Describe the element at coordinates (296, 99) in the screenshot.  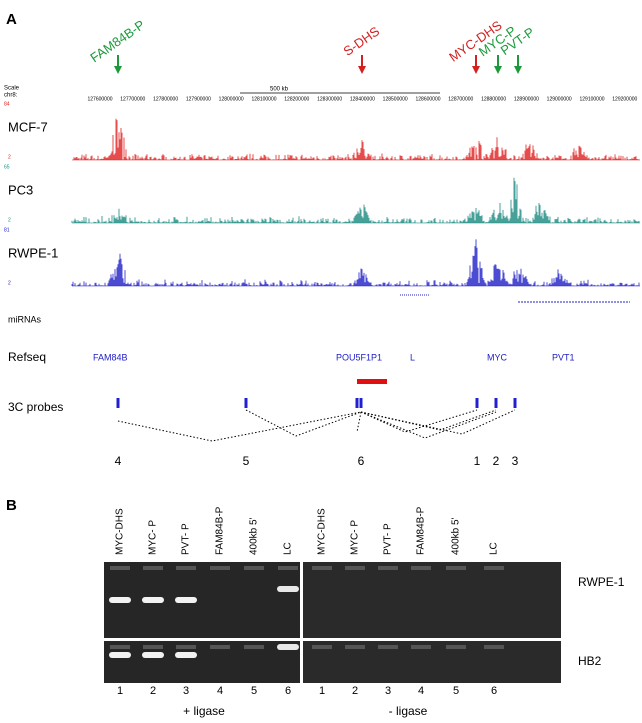
I see `coord-label: 128200000` at that location.